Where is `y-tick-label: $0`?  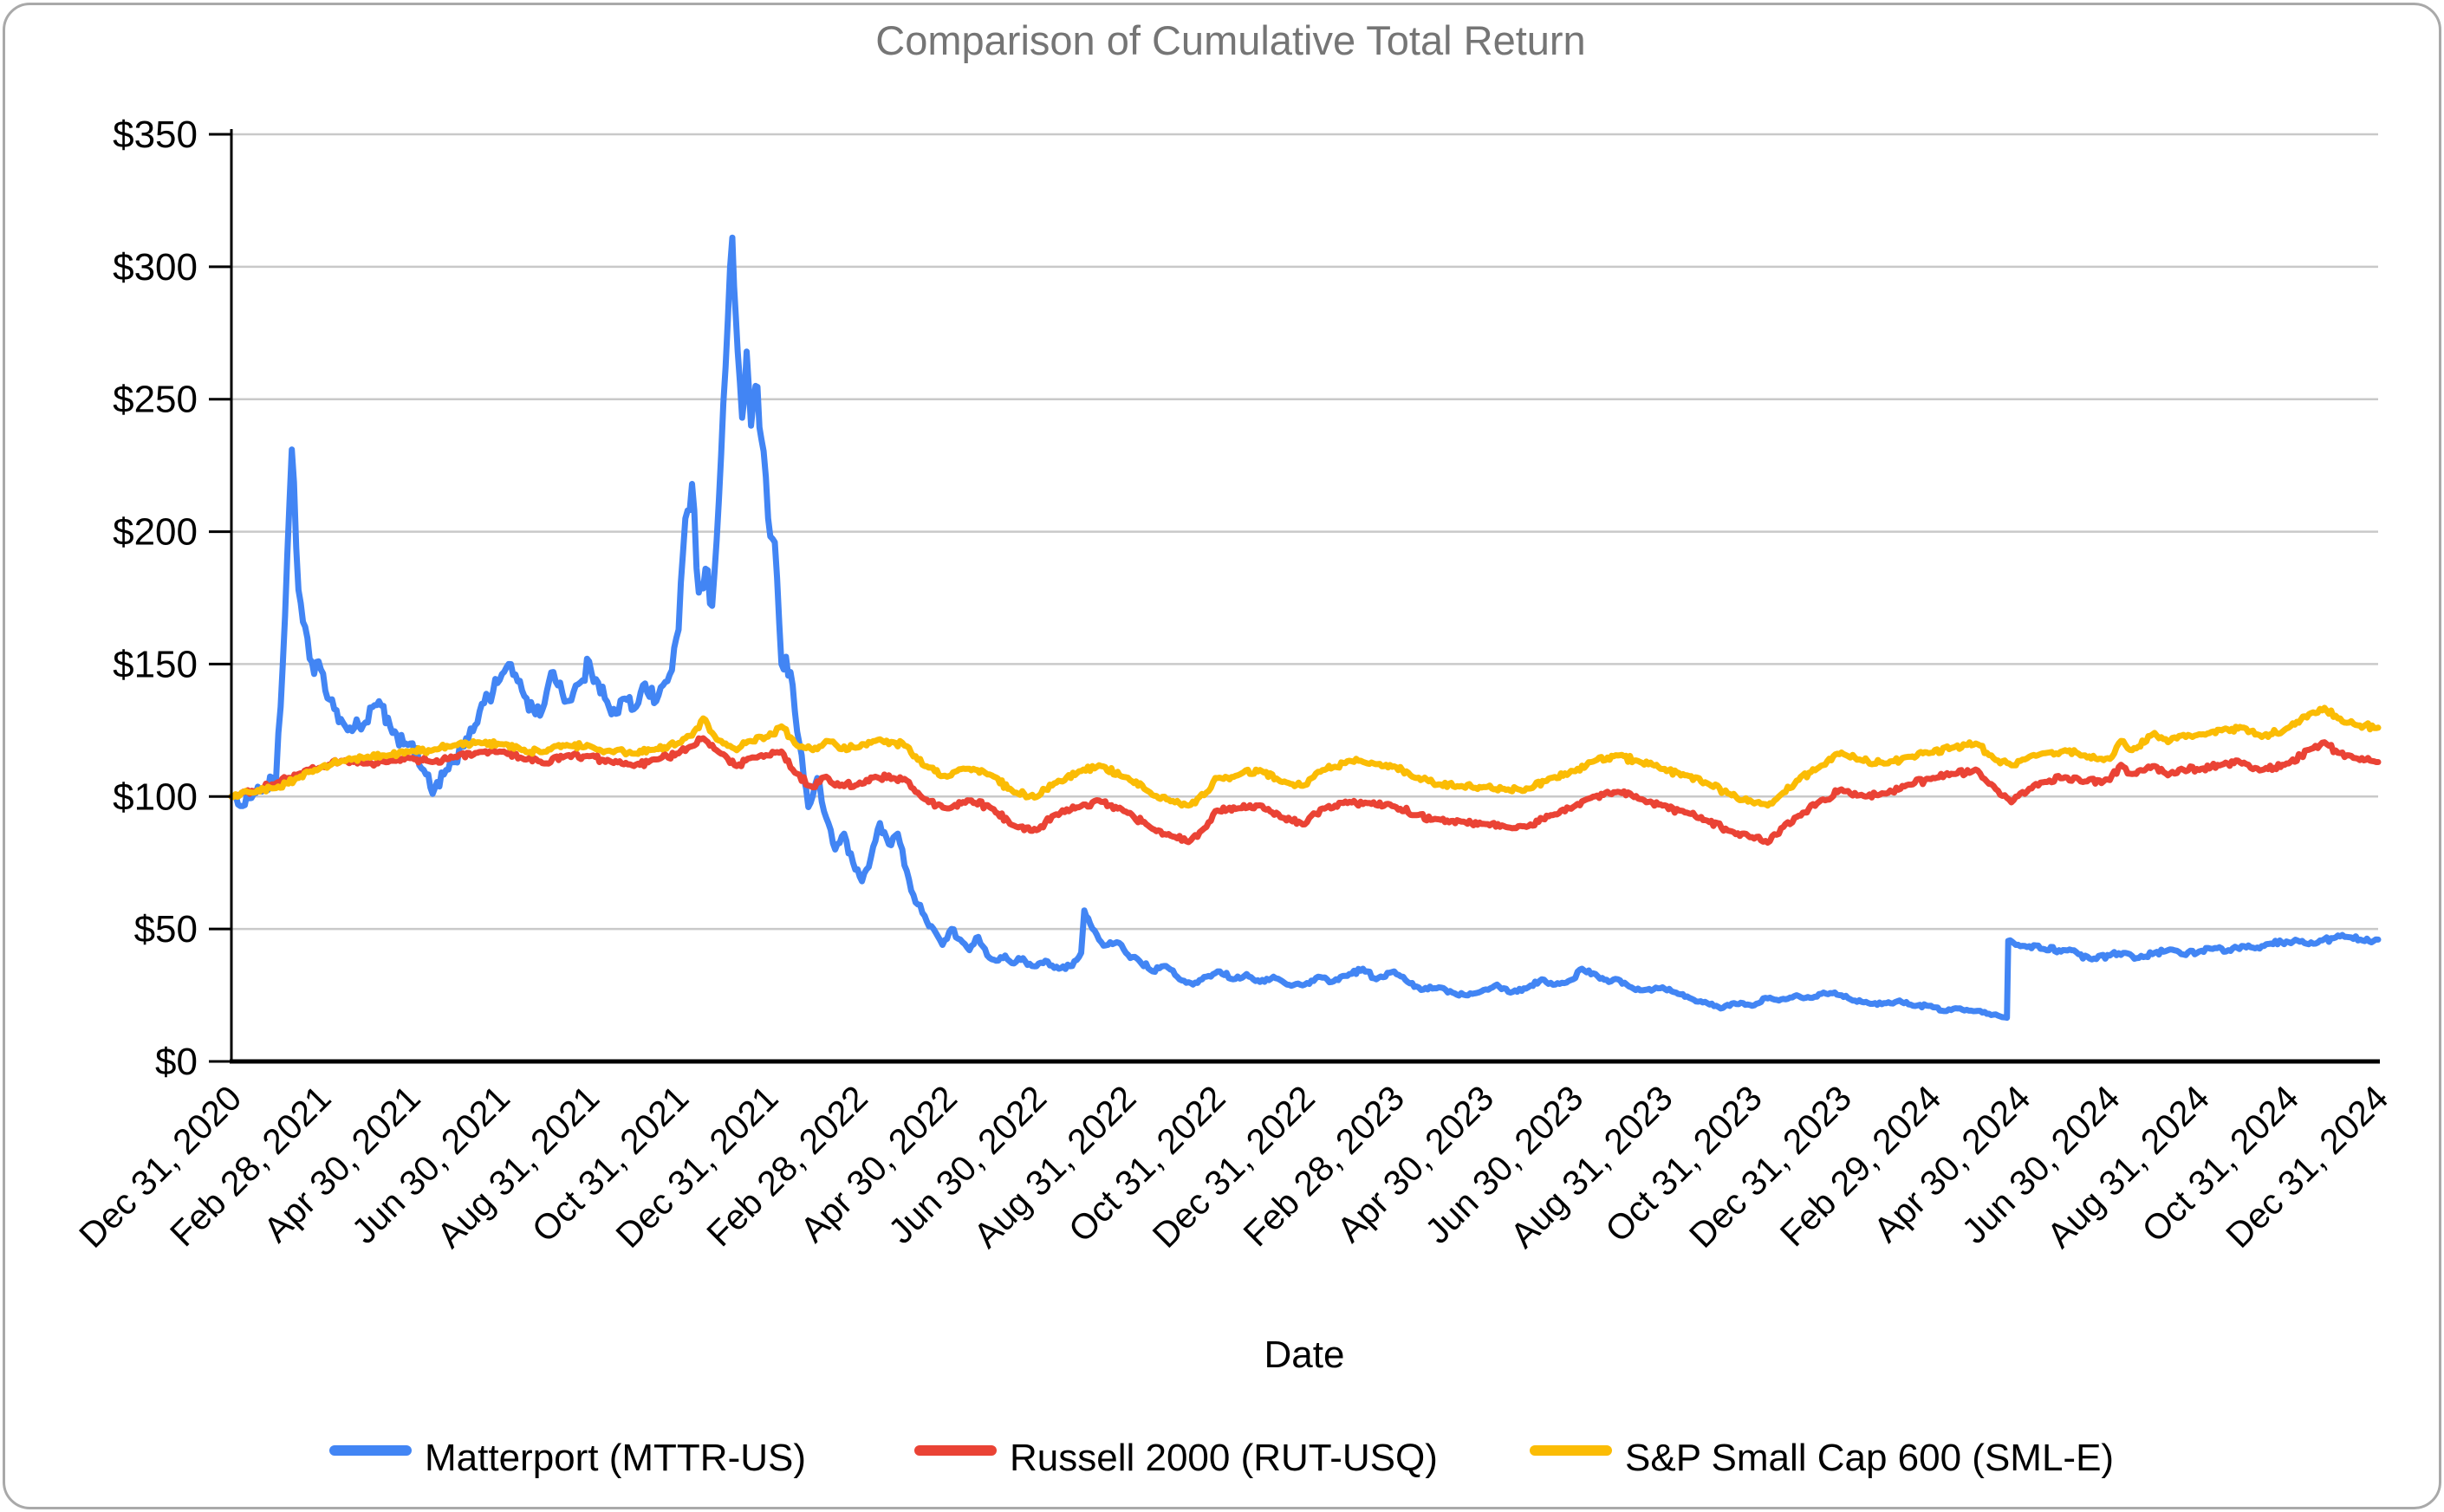 y-tick-label: $0 is located at coordinates (176, 1062).